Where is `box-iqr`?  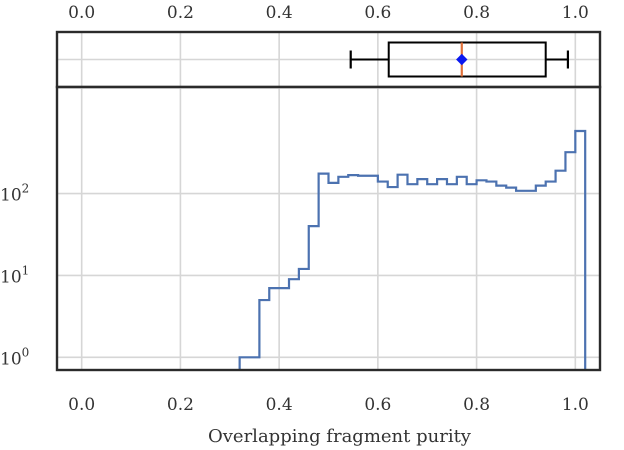
box-iqr is located at coordinates (467, 59).